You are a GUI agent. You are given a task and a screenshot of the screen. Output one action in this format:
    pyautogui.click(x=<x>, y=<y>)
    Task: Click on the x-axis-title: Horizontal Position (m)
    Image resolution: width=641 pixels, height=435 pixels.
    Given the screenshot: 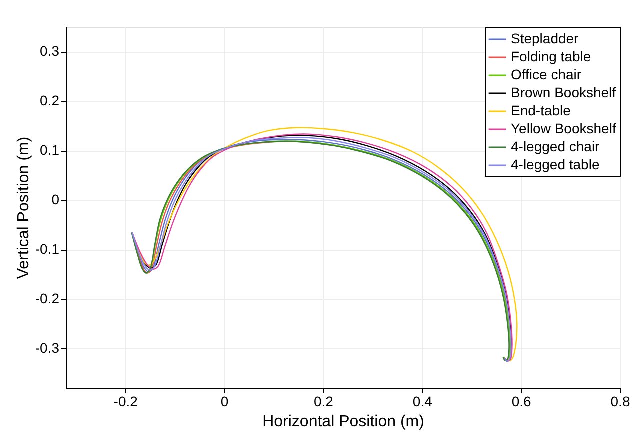 What is the action you would take?
    pyautogui.click(x=343, y=422)
    